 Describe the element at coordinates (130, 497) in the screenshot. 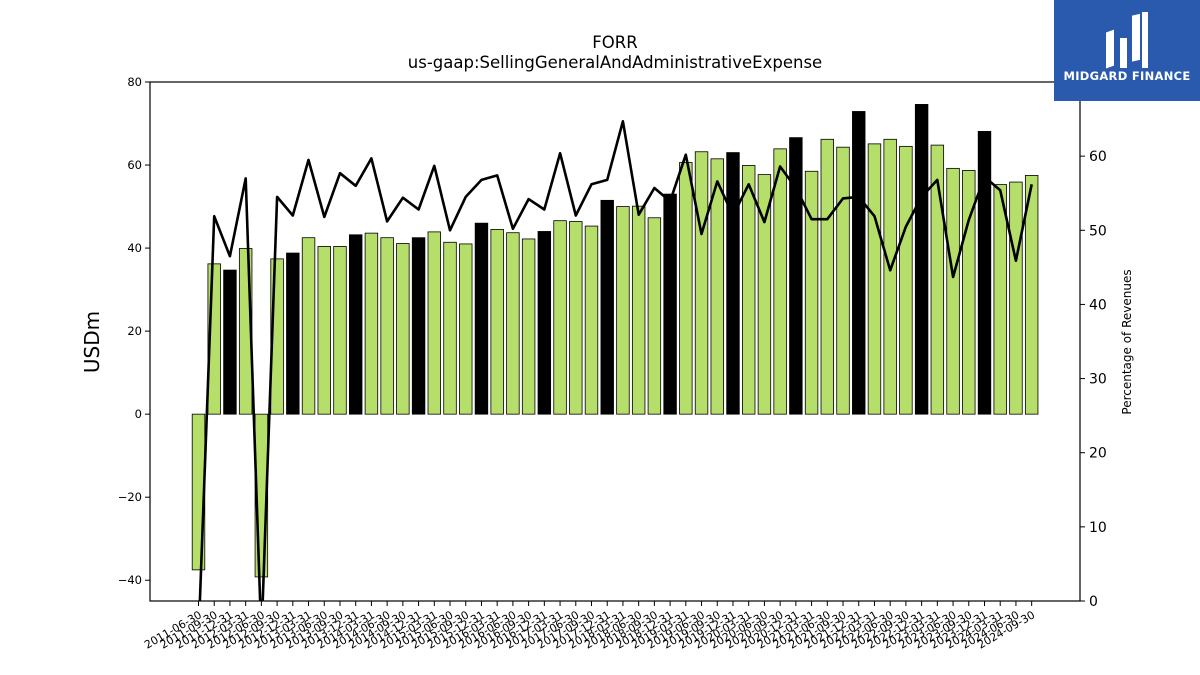

I see `y-tick-label: −20` at that location.